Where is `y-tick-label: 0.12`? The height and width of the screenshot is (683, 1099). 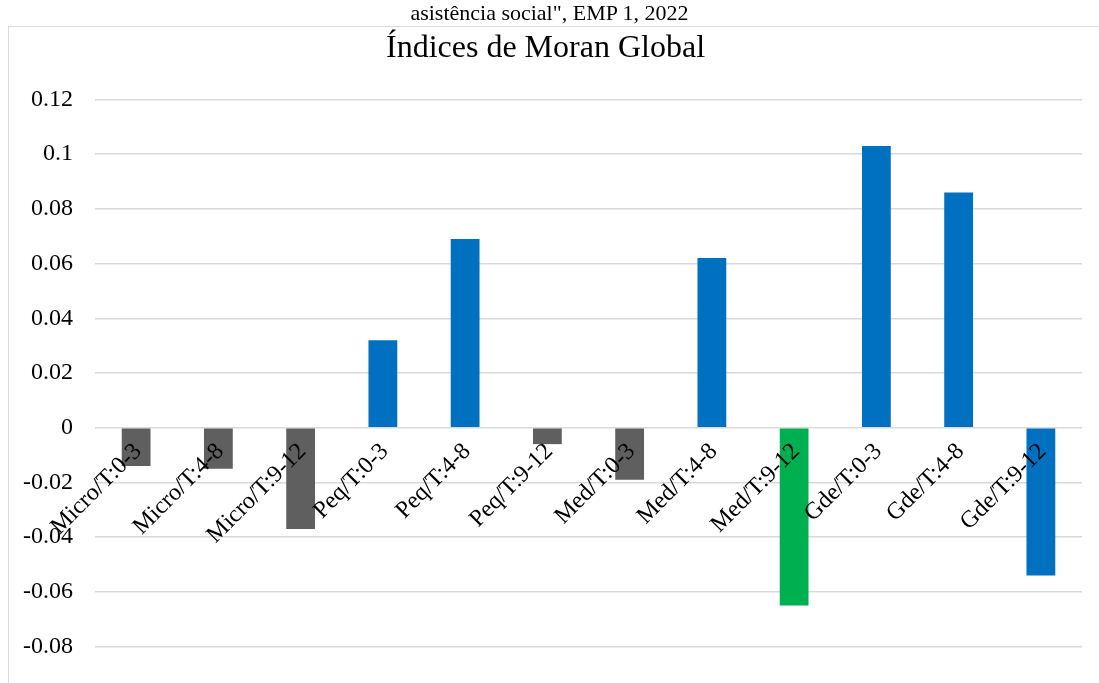 y-tick-label: 0.12 is located at coordinates (52, 97).